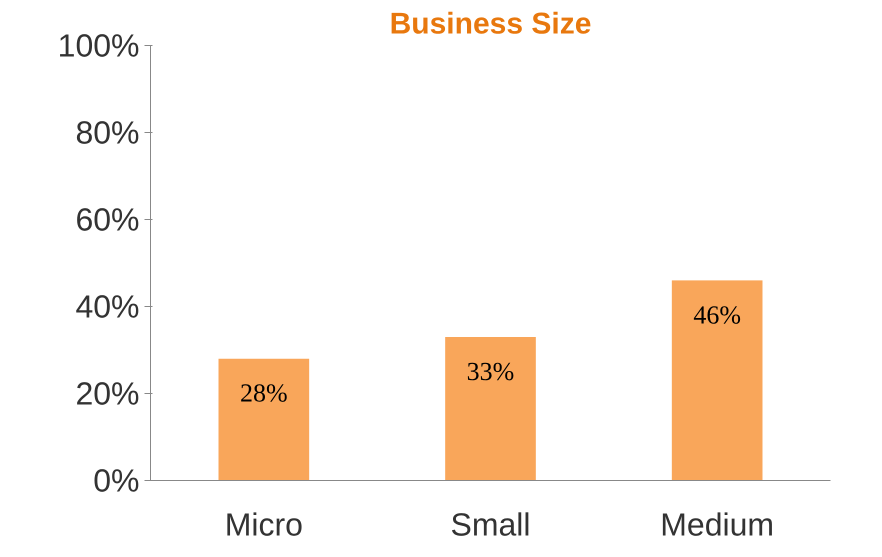 Image resolution: width=882 pixels, height=557 pixels. What do you see at coordinates (107, 306) in the screenshot?
I see `y-tick-label: 40%` at bounding box center [107, 306].